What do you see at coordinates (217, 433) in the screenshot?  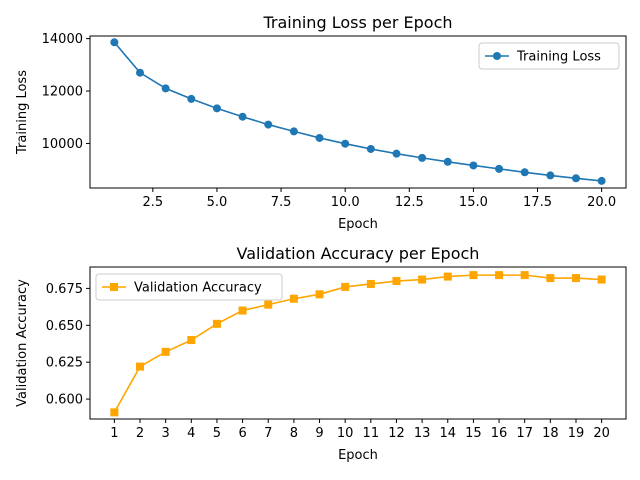 I see `x-tick-label: 5` at bounding box center [217, 433].